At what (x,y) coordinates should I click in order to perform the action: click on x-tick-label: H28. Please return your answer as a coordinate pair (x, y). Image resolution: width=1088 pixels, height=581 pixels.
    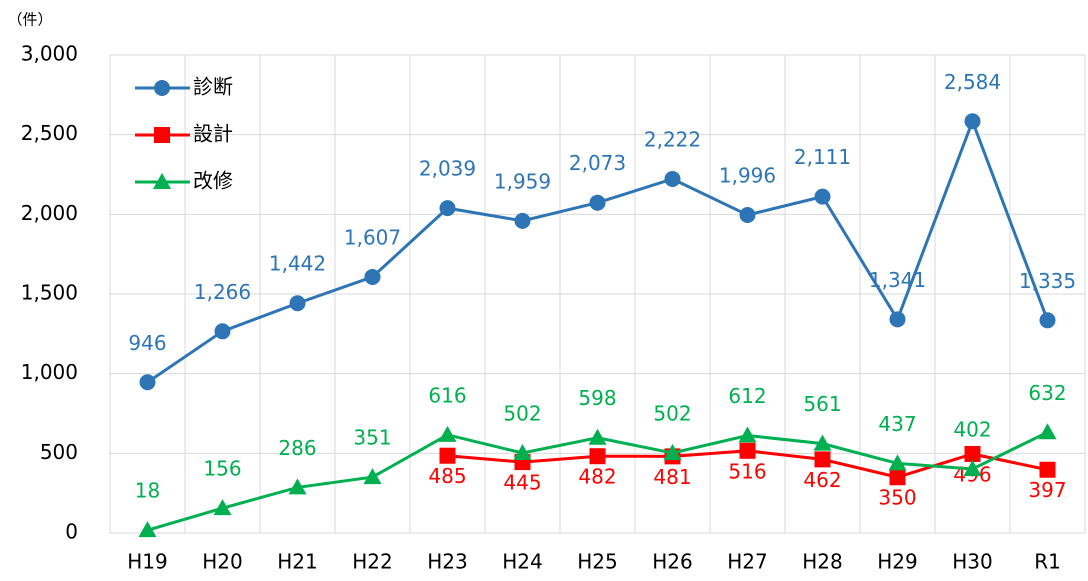
    Looking at the image, I should click on (822, 562).